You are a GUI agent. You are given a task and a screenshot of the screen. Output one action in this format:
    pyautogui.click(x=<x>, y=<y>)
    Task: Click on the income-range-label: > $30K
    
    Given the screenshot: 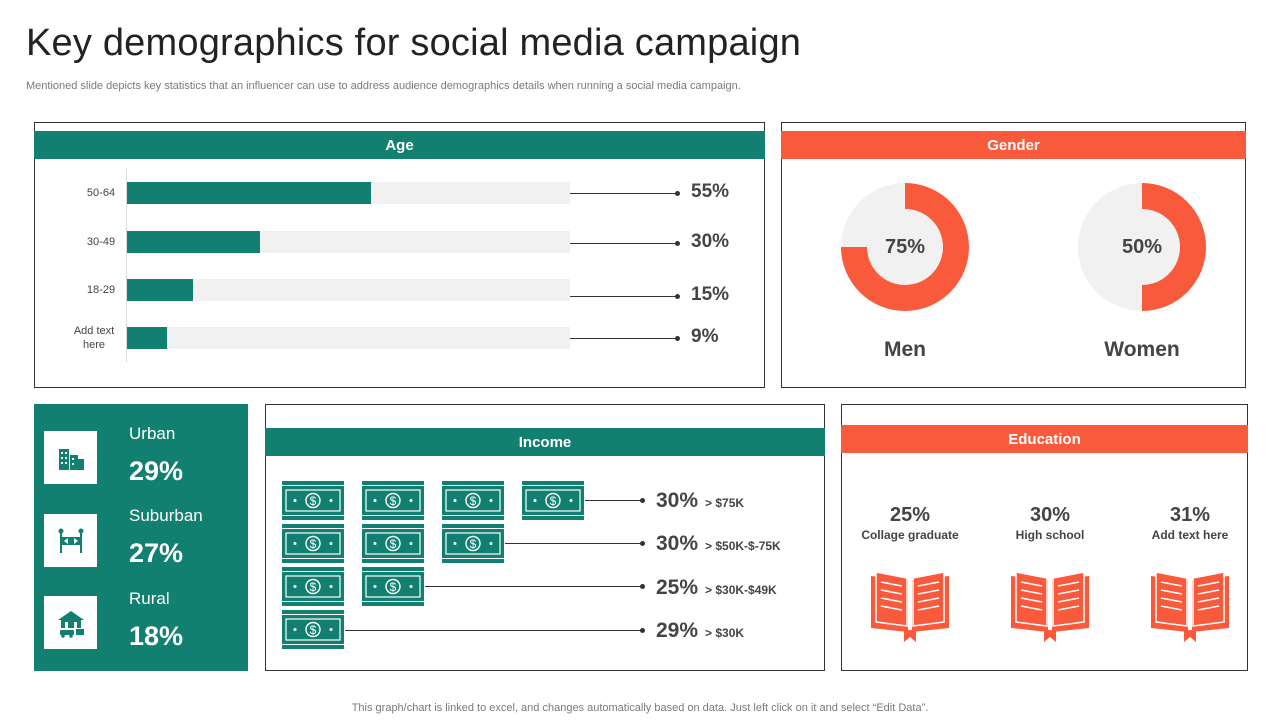 What is the action you would take?
    pyautogui.click(x=725, y=633)
    